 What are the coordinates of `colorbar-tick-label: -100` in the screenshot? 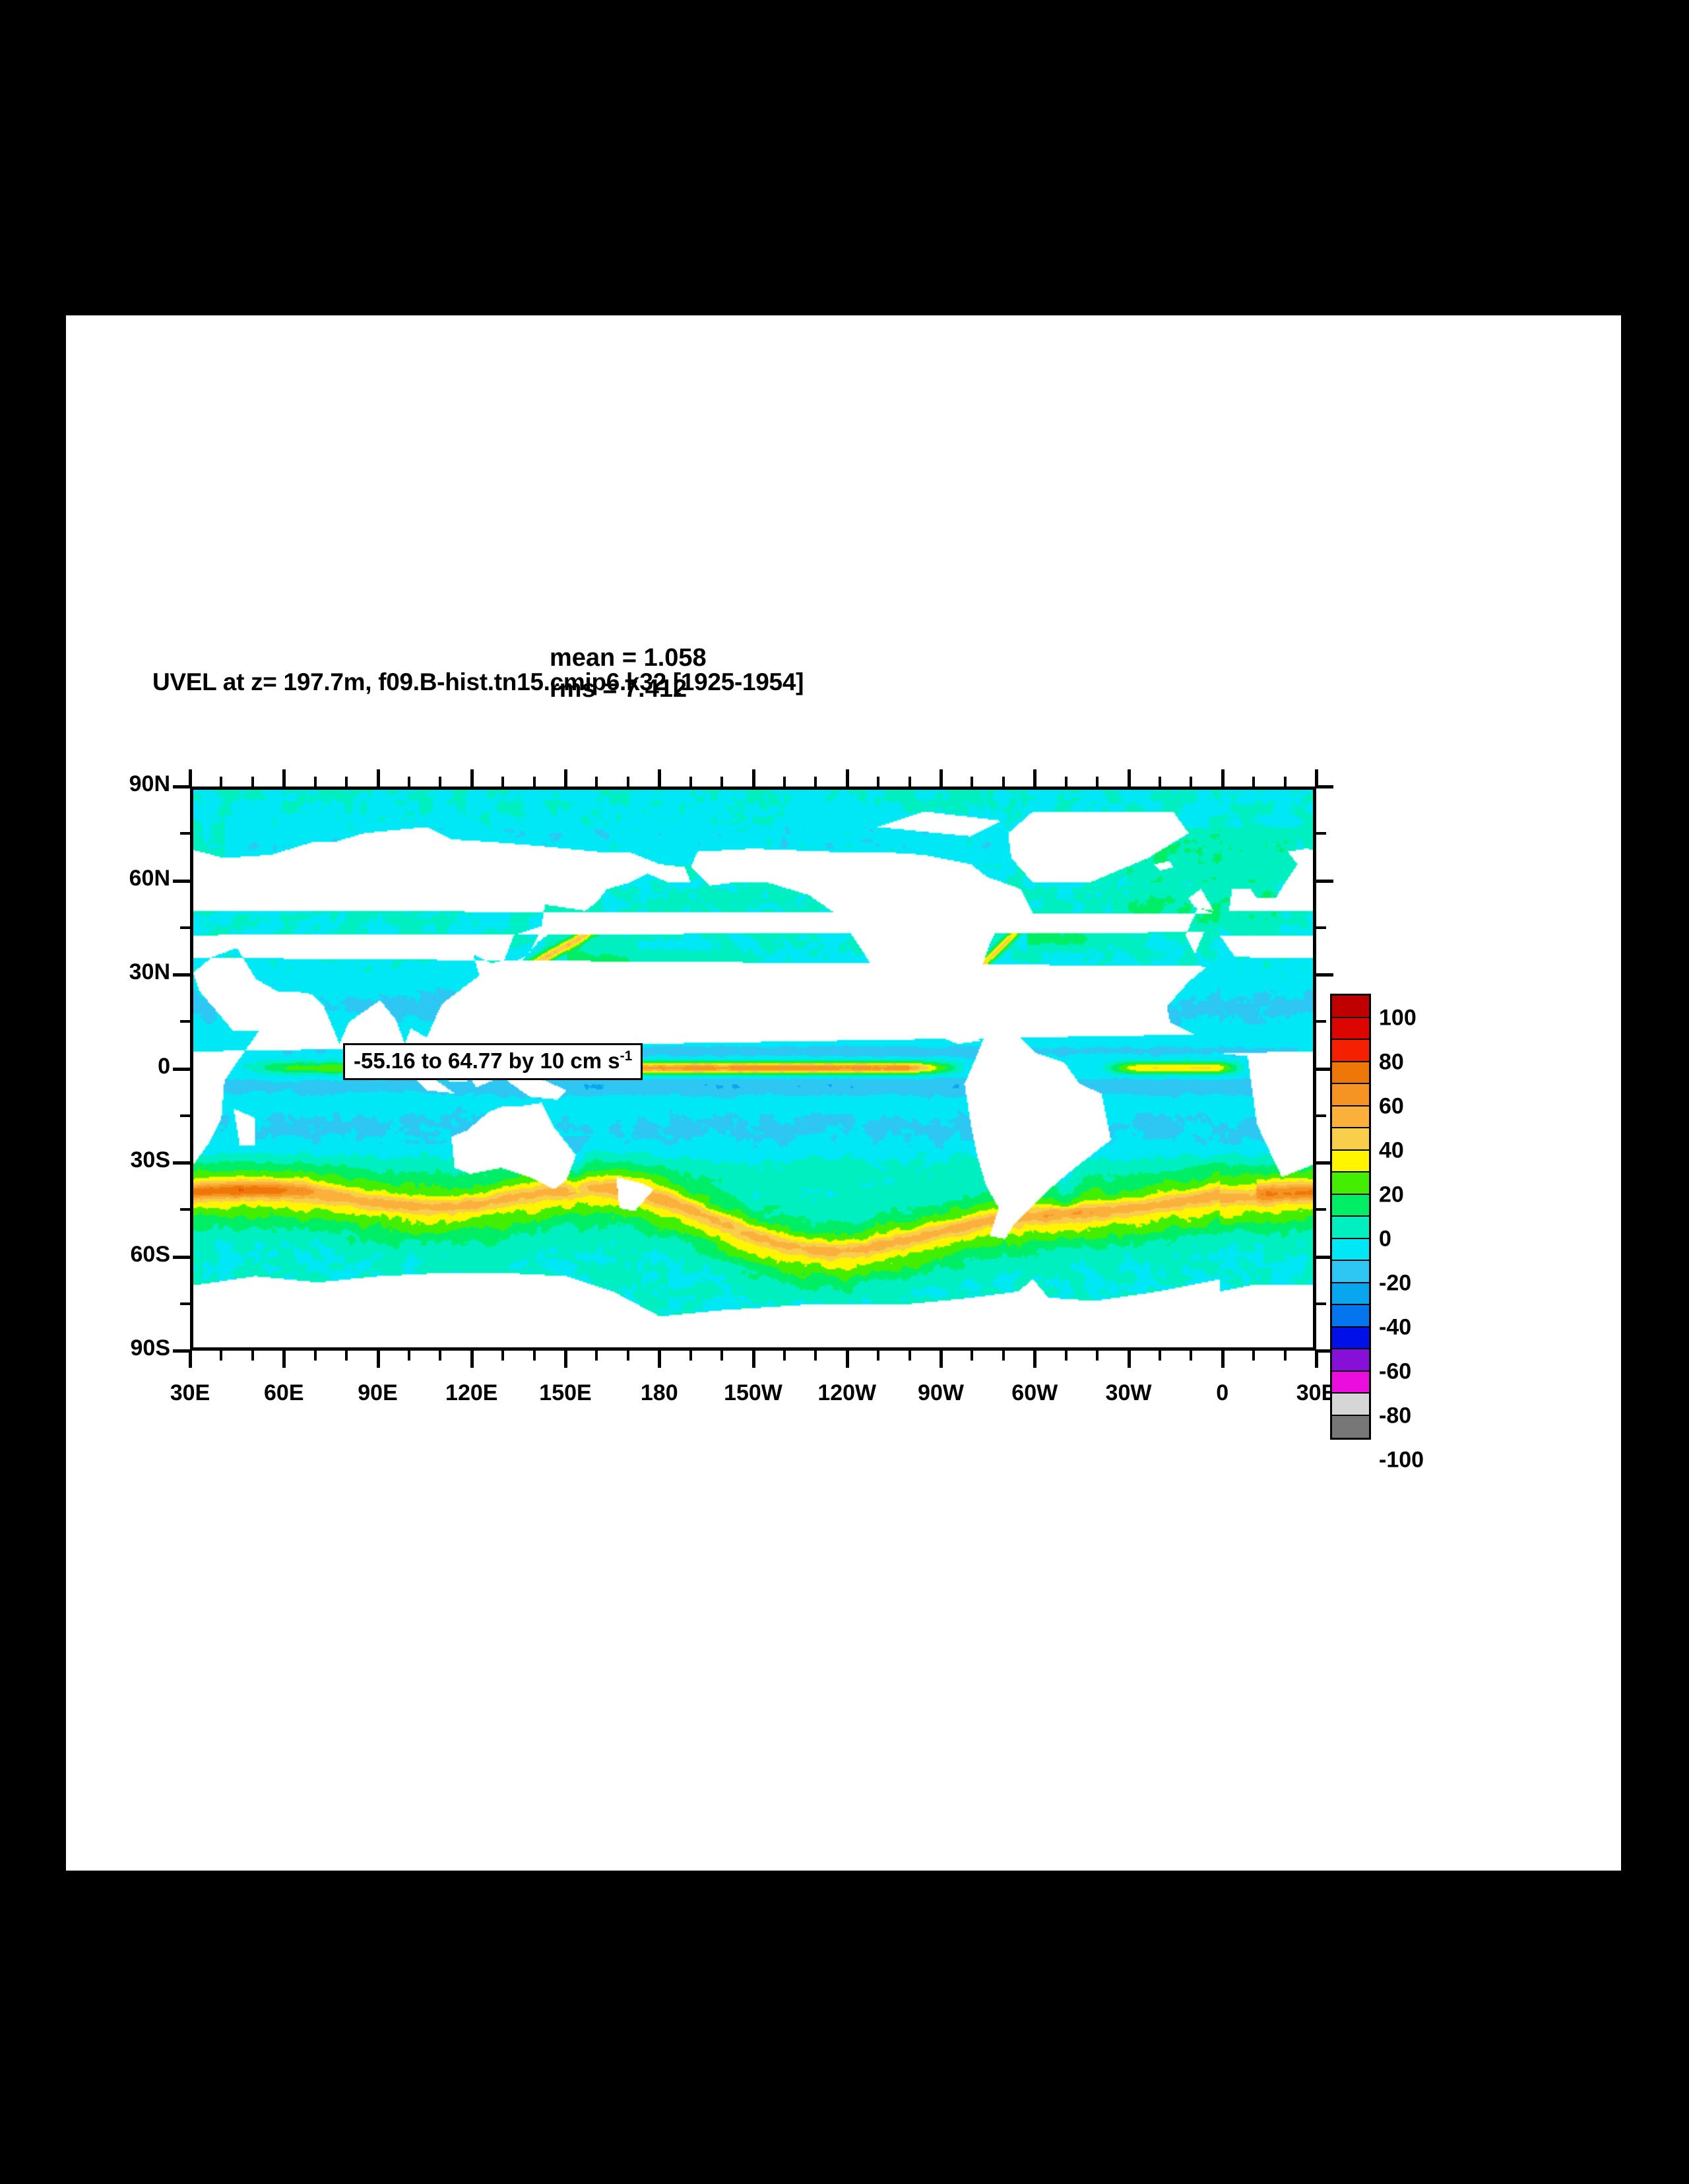 It's located at (1401, 1459).